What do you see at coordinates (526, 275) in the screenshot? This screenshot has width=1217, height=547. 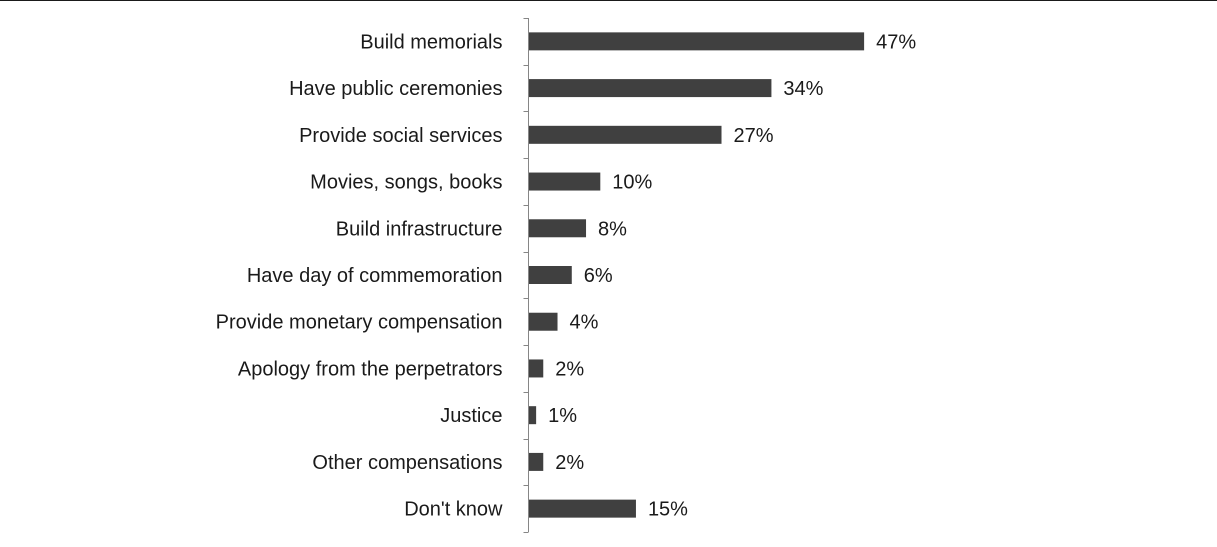 I see `axis-layer` at bounding box center [526, 275].